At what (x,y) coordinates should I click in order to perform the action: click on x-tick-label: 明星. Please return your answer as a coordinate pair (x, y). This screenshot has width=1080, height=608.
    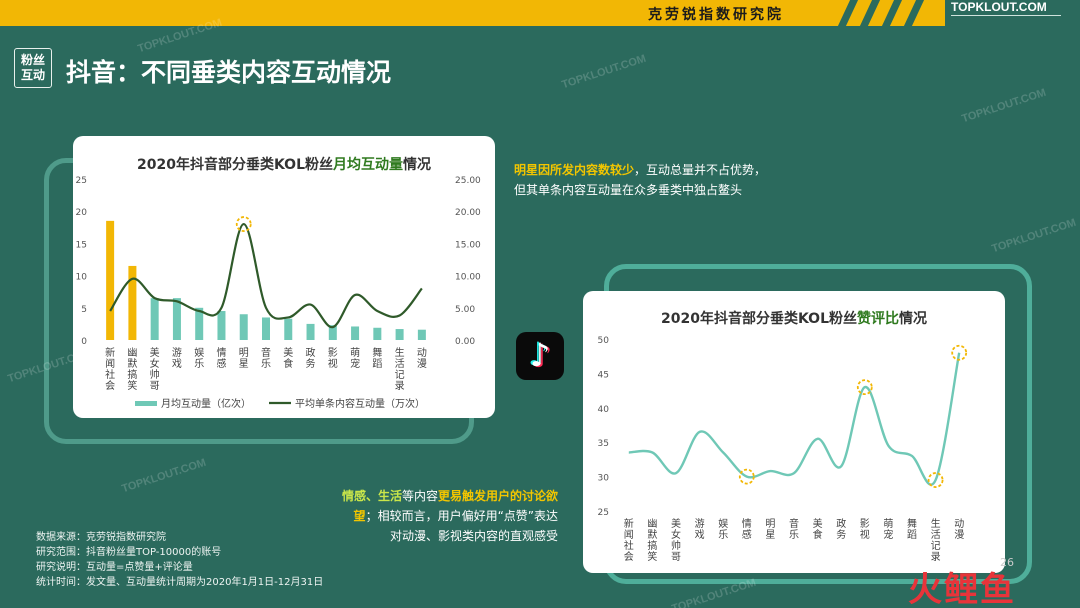
    Looking at the image, I should click on (770, 529).